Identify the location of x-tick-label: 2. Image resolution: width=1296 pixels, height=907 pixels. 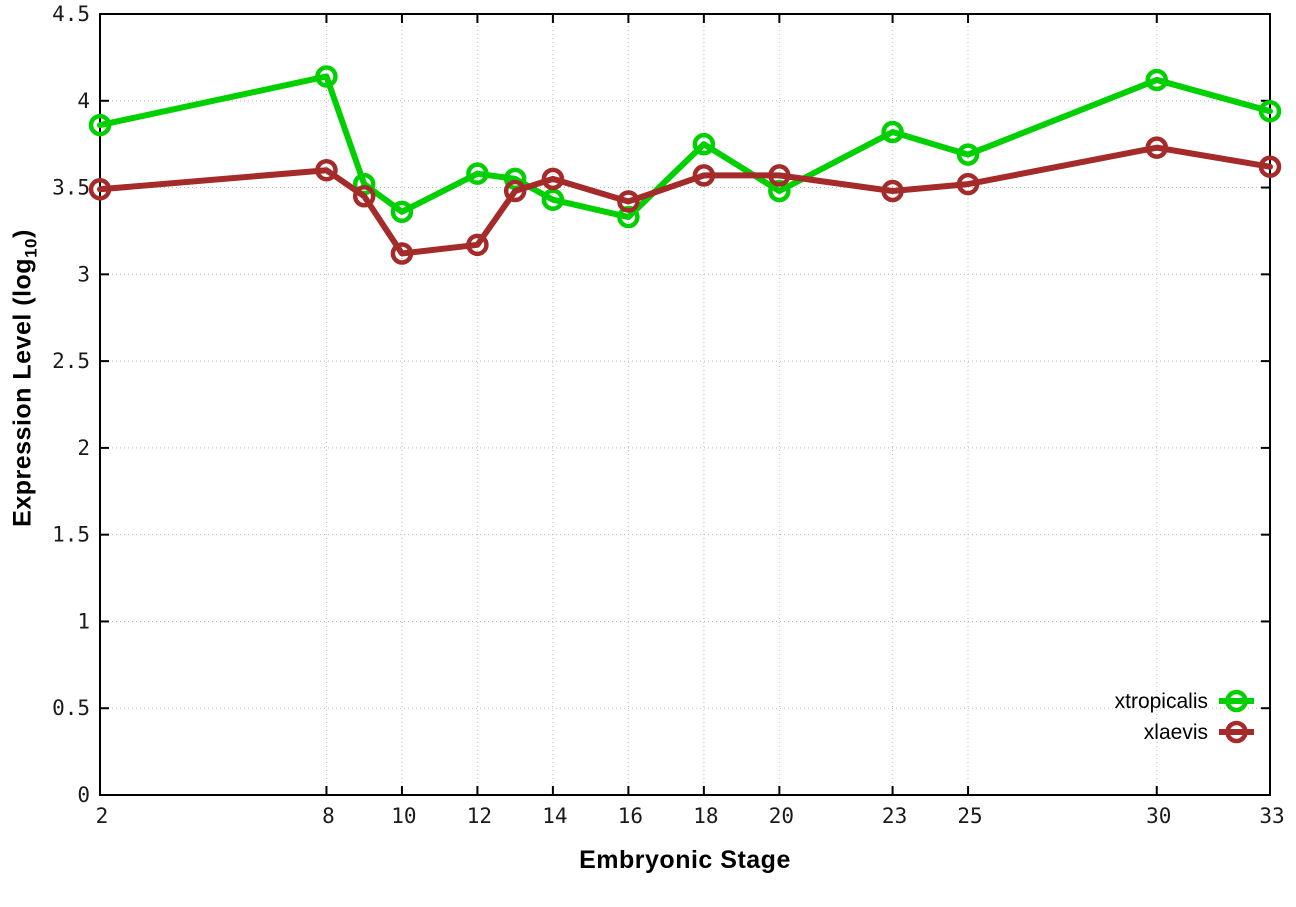
(102, 816).